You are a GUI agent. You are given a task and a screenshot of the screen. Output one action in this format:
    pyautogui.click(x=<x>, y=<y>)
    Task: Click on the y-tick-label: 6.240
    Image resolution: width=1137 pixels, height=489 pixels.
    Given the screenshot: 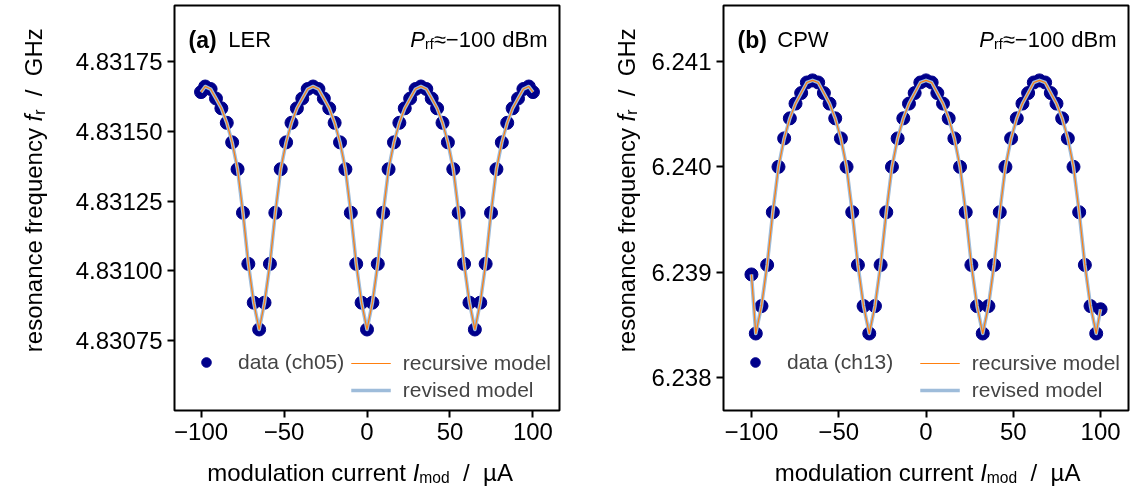 What is the action you would take?
    pyautogui.click(x=681, y=167)
    